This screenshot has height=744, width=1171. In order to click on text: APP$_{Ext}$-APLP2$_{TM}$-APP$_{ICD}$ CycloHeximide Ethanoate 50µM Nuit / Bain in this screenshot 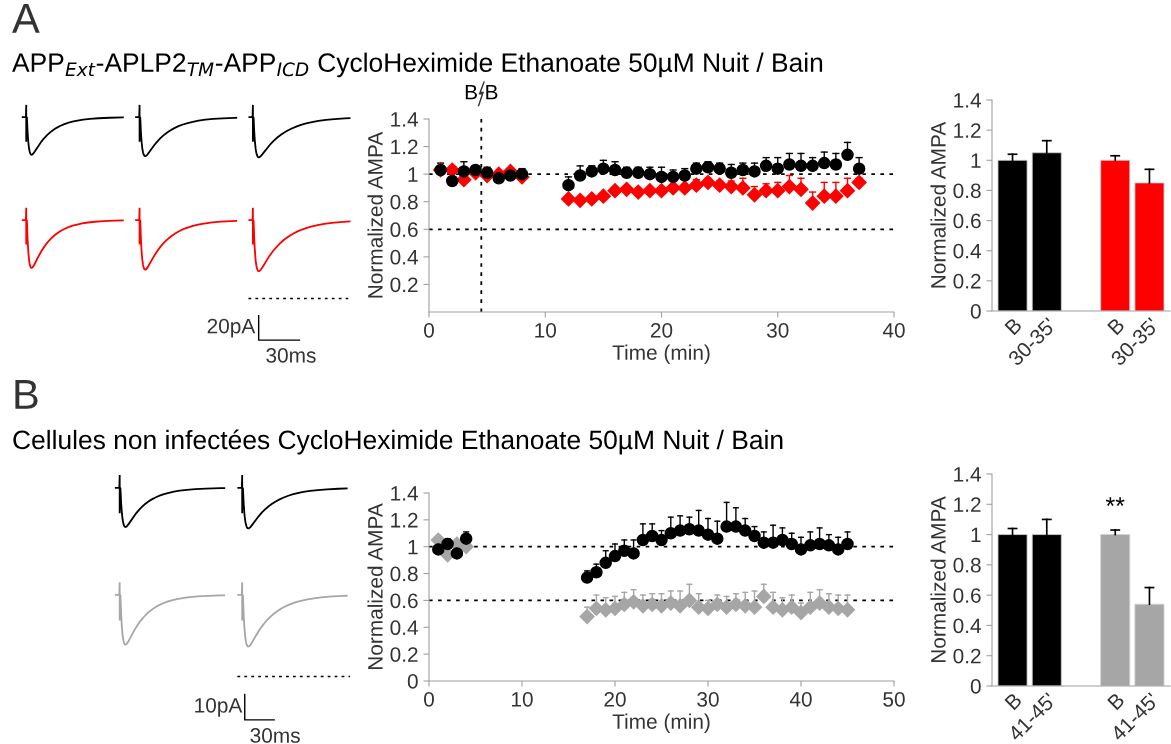, I will do `click(417, 65)`.